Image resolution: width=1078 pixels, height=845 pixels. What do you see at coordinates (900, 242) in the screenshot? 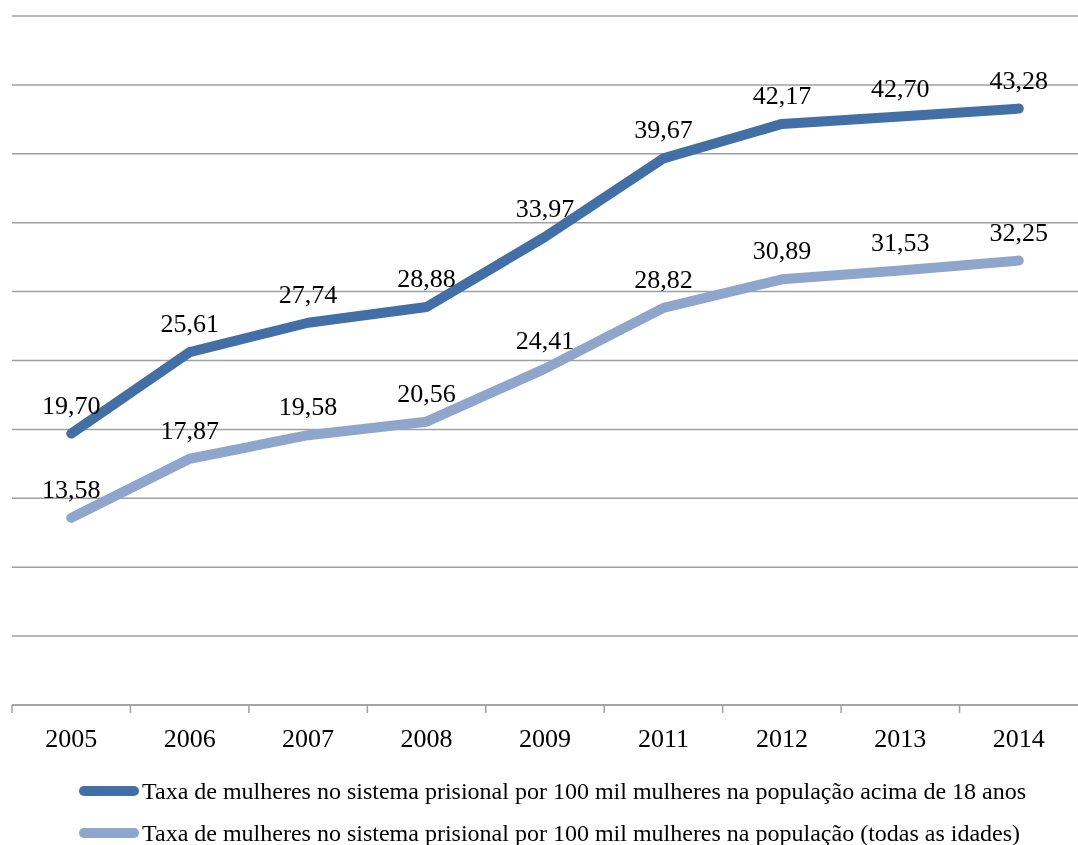
I see `data-label: 31,53` at bounding box center [900, 242].